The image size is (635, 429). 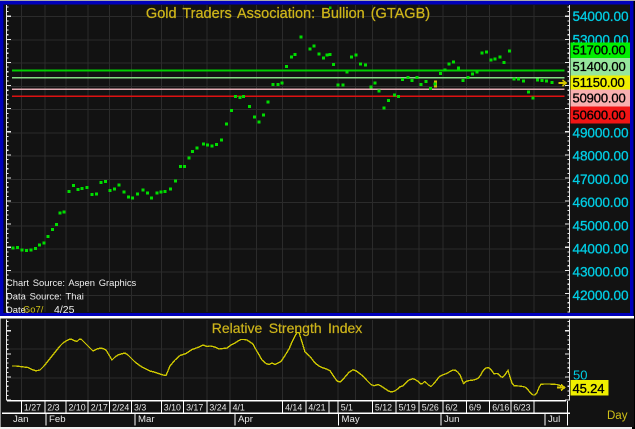 What do you see at coordinates (383, 408) in the screenshot?
I see `svg-text: 5/12` at bounding box center [383, 408].